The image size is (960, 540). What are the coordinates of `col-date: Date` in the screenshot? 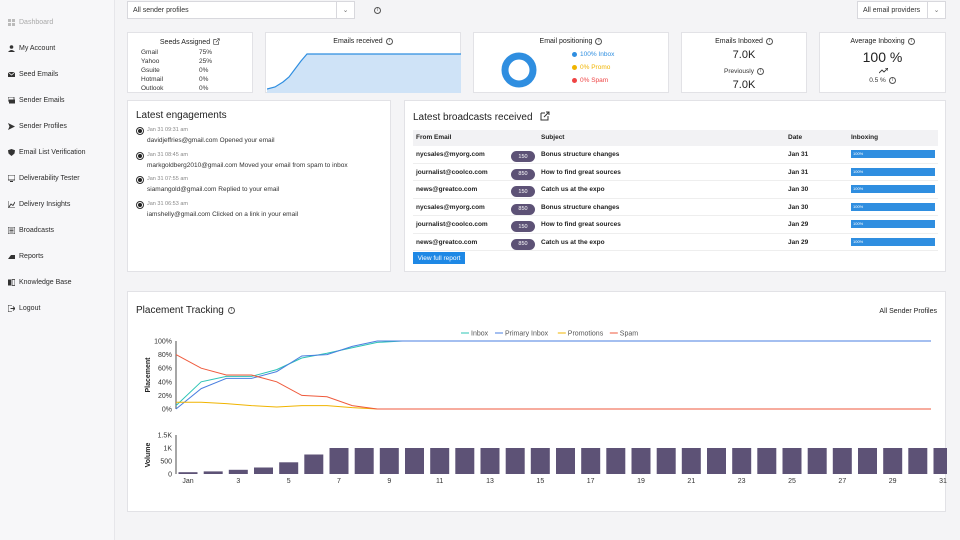 It's located at (795, 137).